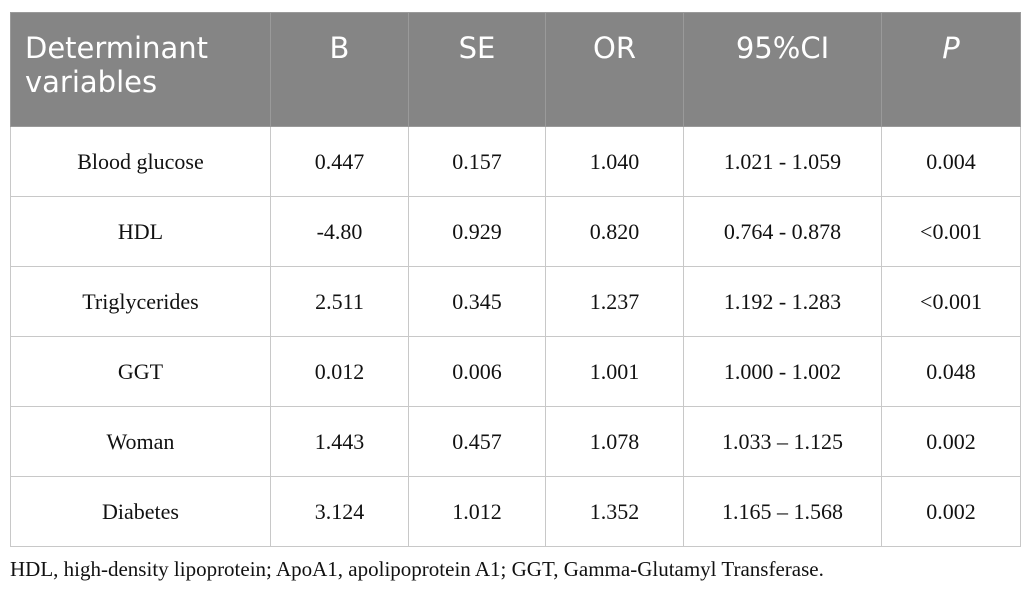 Image resolution: width=1026 pixels, height=595 pixels. I want to click on cell: 1.165 – 1.568, so click(782, 511).